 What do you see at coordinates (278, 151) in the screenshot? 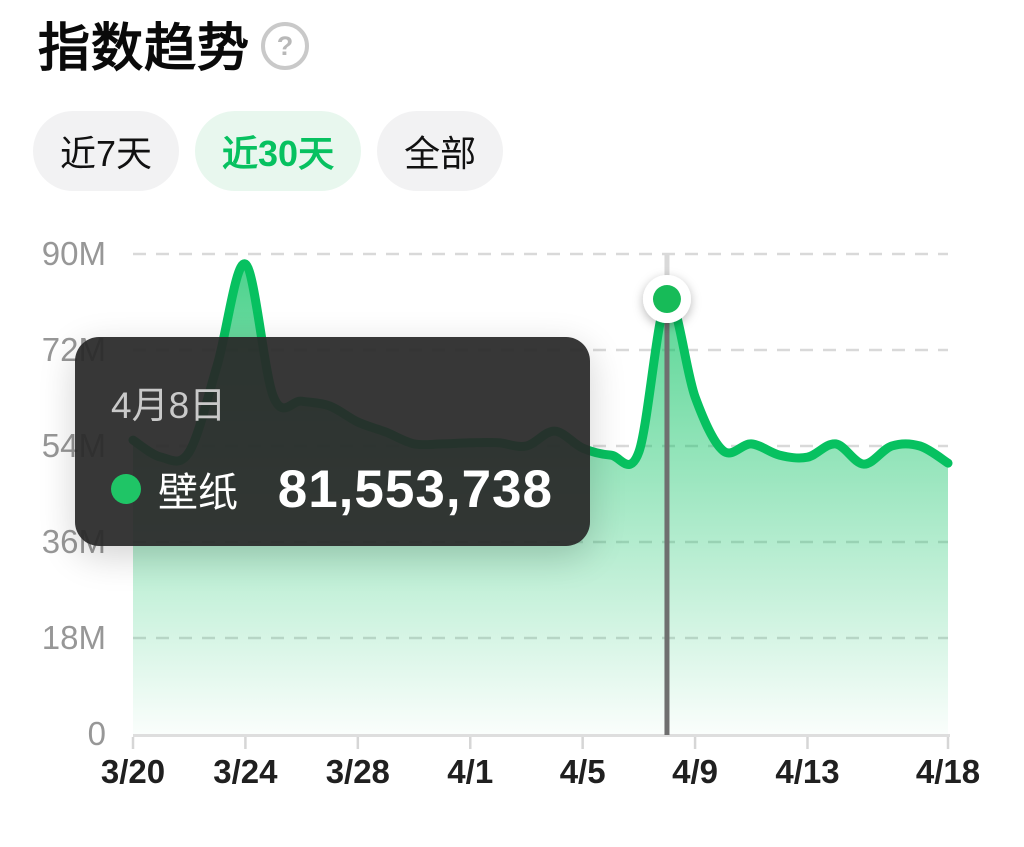
I see `tab-last-30-days: 近30天` at bounding box center [278, 151].